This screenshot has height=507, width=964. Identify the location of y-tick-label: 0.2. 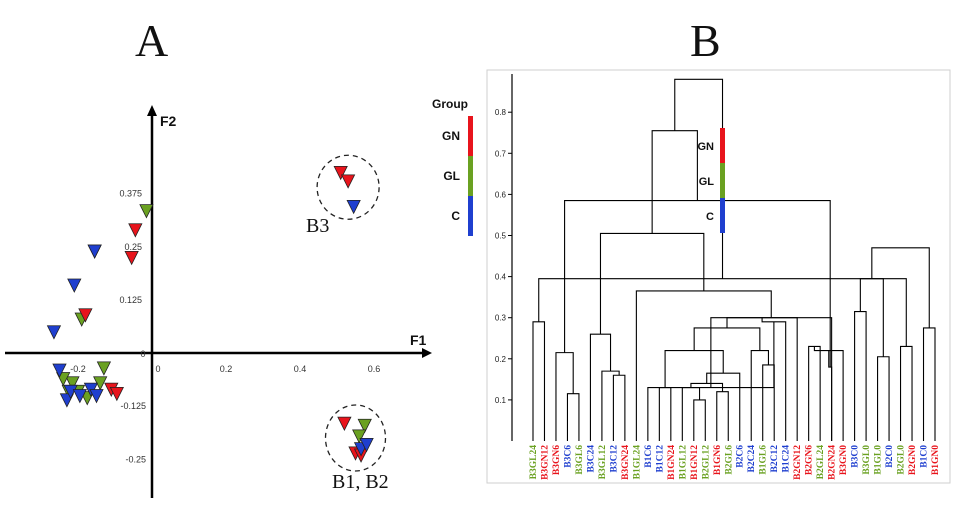
(501, 359).